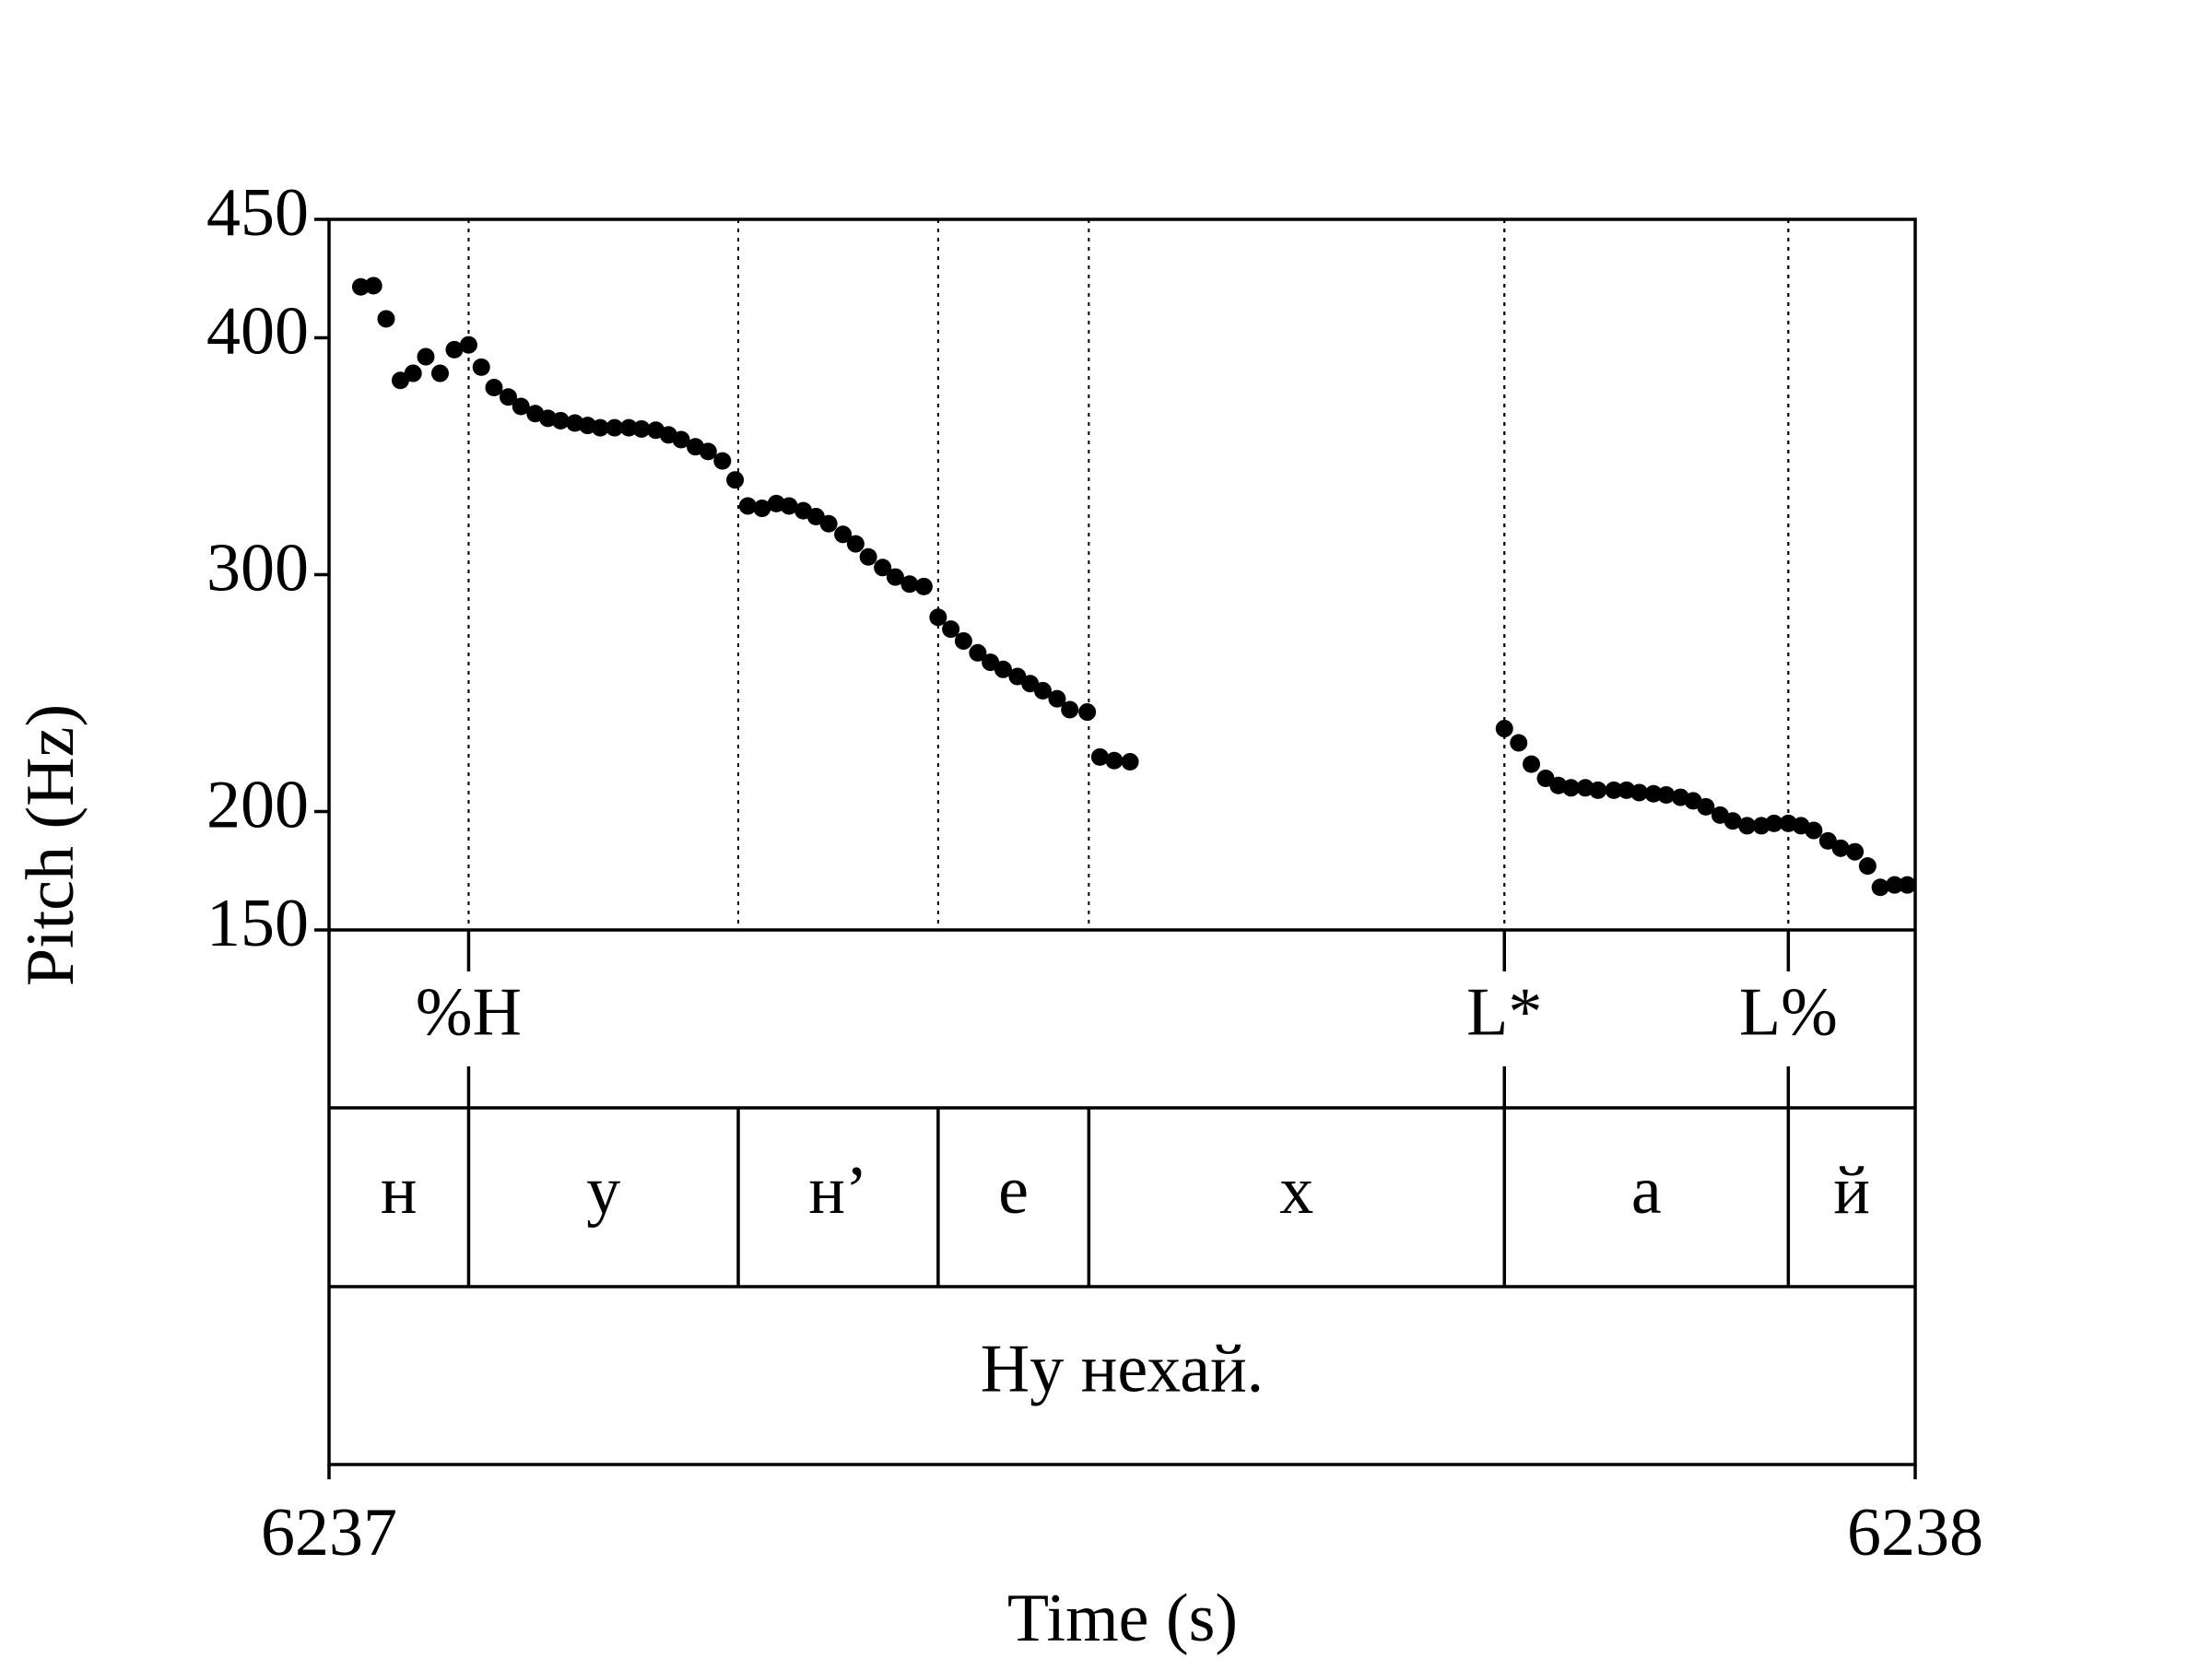 The height and width of the screenshot is (1659, 2212). Describe the element at coordinates (257, 568) in the screenshot. I see `y-tick-label: 300` at that location.